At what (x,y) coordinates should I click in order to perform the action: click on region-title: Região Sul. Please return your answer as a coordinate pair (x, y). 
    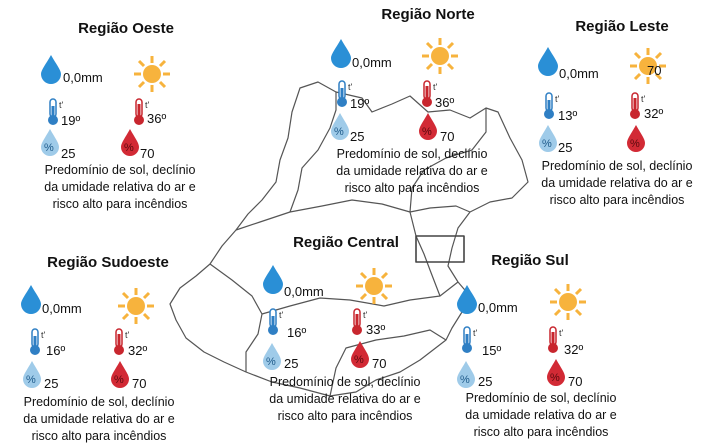
    Looking at the image, I should click on (530, 260).